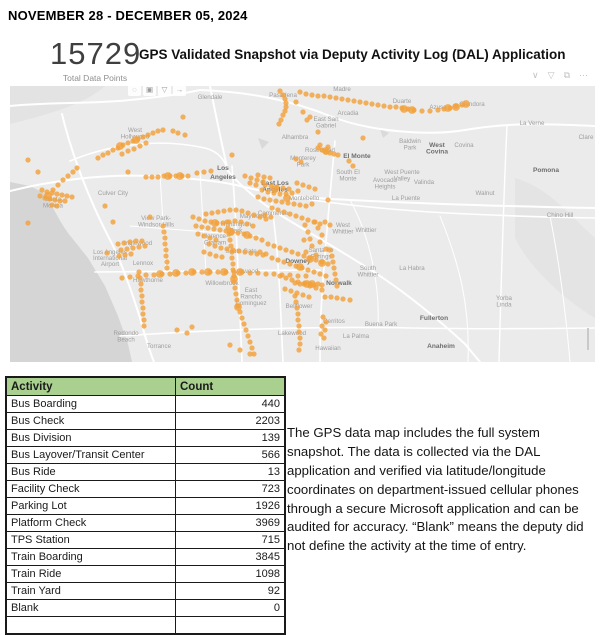  I want to click on pin-icon: ∨, so click(535, 75).